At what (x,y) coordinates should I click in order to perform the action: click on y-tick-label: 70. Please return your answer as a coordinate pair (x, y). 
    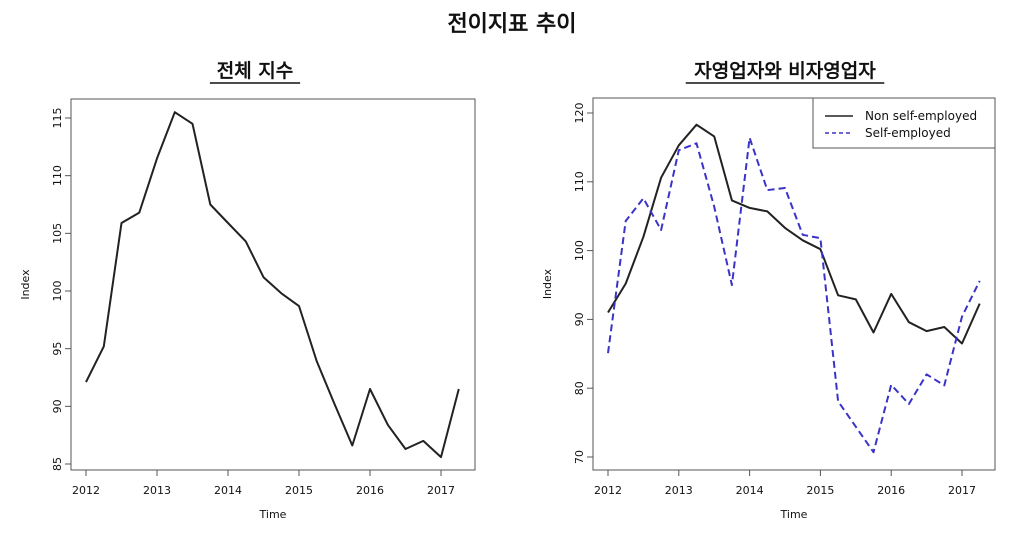
    Looking at the image, I should click on (579, 457).